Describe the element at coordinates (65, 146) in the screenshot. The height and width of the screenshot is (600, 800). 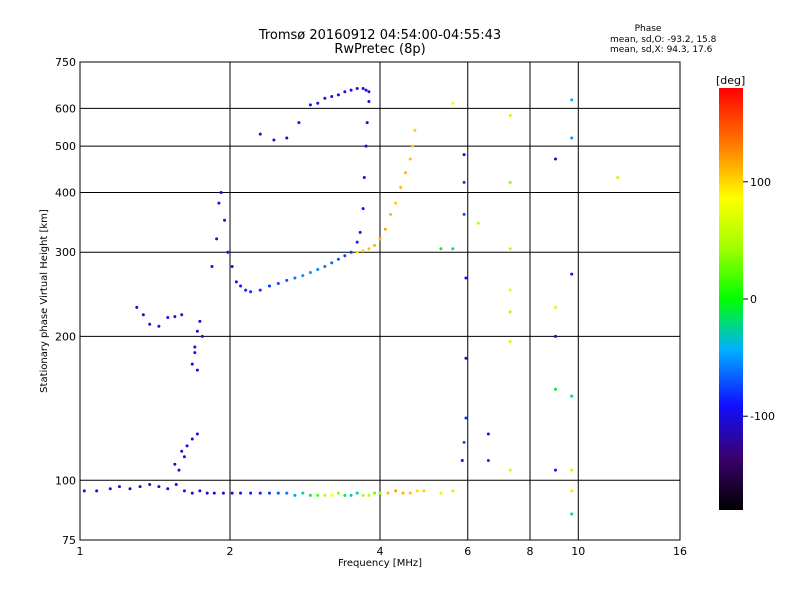
I see `y-tick-label: 500` at that location.